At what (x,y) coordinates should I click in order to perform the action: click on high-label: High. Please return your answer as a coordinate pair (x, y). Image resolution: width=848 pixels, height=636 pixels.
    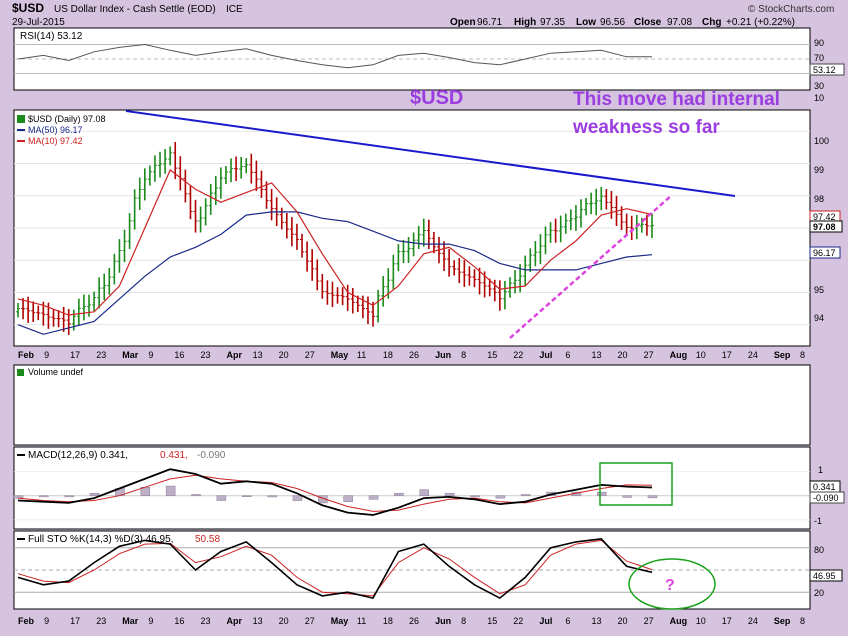
    Looking at the image, I should click on (525, 22).